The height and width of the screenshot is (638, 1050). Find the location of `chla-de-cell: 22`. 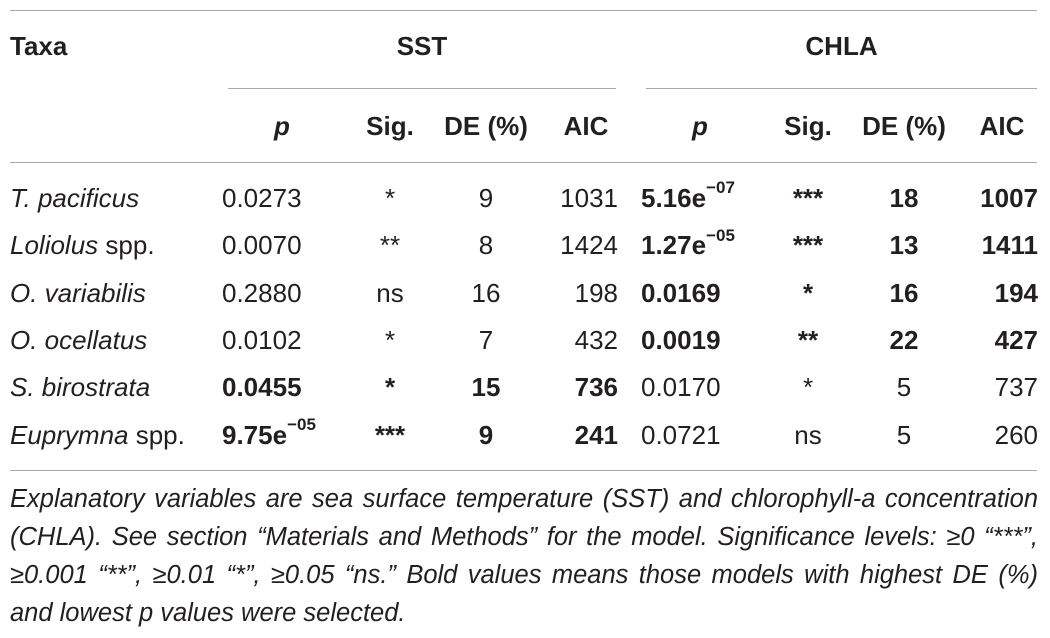

chla-de-cell: 22 is located at coordinates (904, 339).